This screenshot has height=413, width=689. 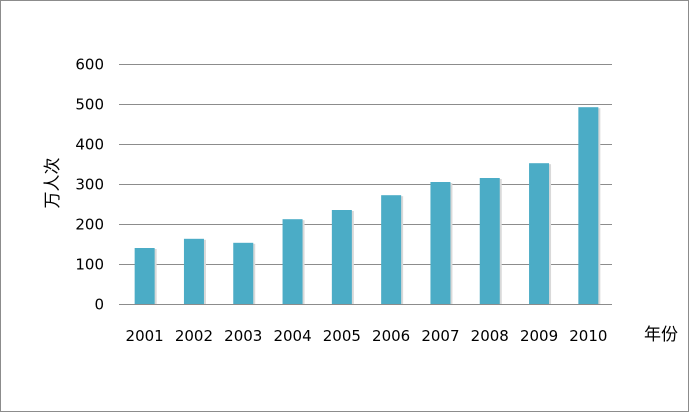 What do you see at coordinates (341, 257) in the screenshot?
I see `bar-2005` at bounding box center [341, 257].